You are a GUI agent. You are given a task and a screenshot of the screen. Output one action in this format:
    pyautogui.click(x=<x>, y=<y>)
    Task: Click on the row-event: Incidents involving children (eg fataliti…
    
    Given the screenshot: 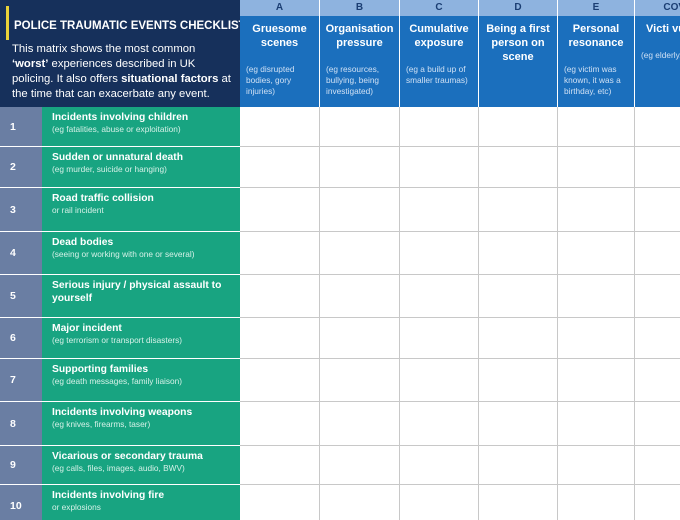 What is the action you would take?
    pyautogui.click(x=141, y=127)
    